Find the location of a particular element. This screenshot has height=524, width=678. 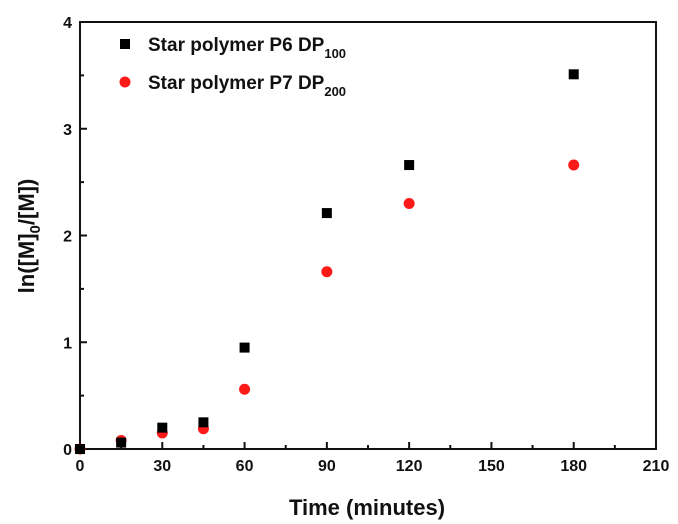

legend-entry: Star polymer P7 DP200 is located at coordinates (247, 86).